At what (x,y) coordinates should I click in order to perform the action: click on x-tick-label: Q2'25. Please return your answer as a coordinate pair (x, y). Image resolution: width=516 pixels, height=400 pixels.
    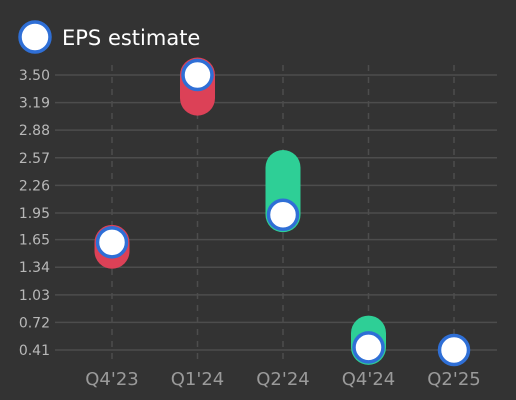
    Looking at the image, I should click on (453, 379).